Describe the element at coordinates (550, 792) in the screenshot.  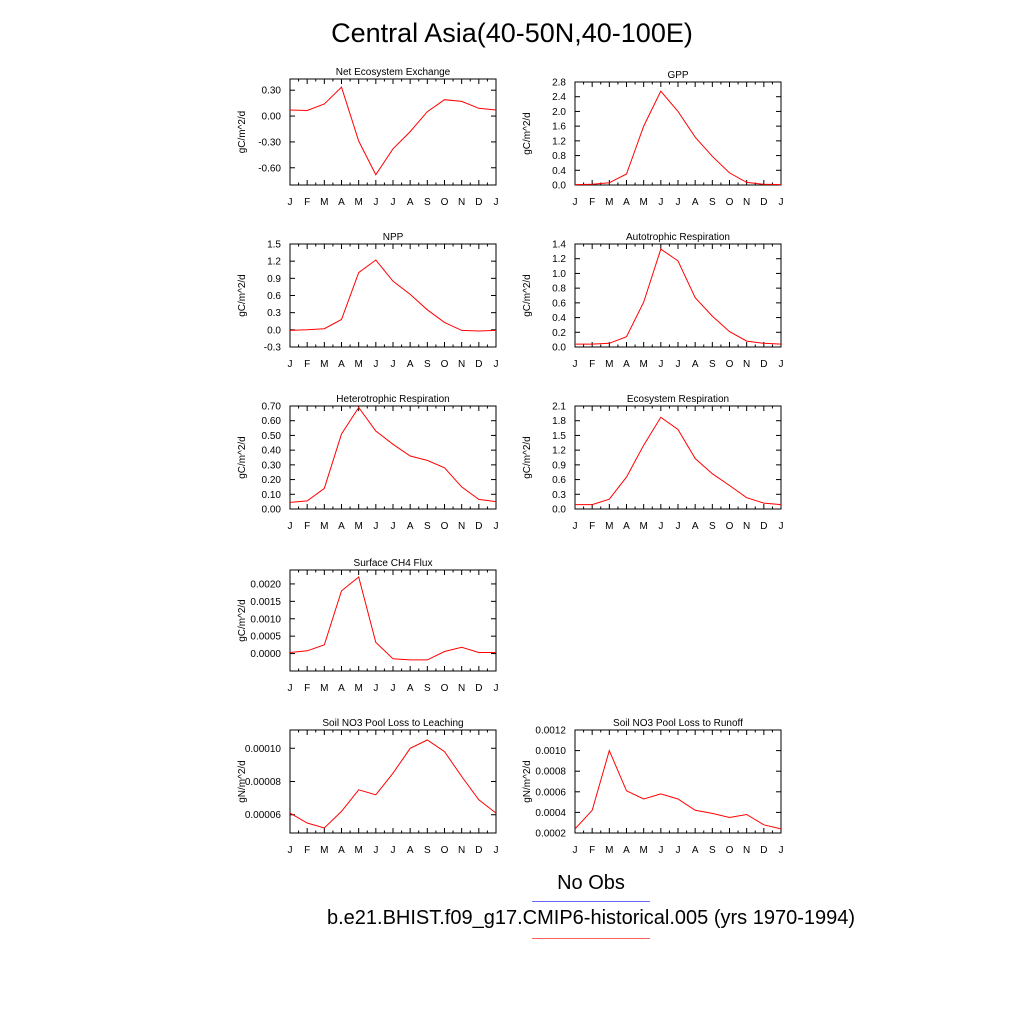
I see `panel-9-ytick-label: 0.0006` at that location.